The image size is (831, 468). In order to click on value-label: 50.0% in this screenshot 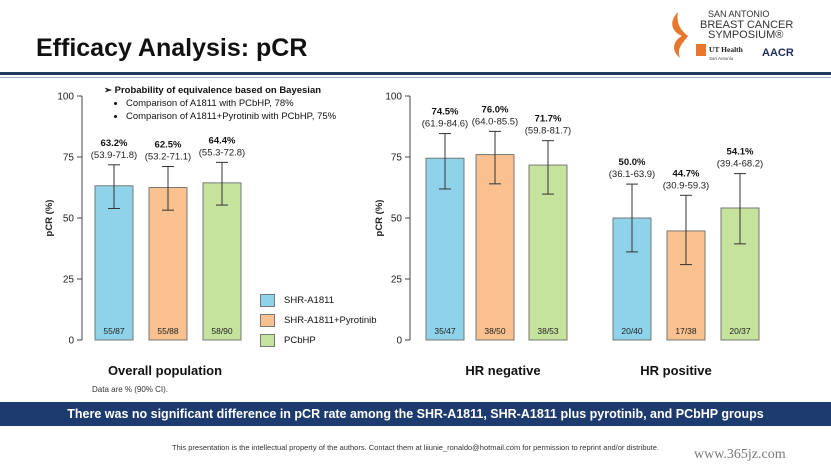, I will do `click(632, 162)`.